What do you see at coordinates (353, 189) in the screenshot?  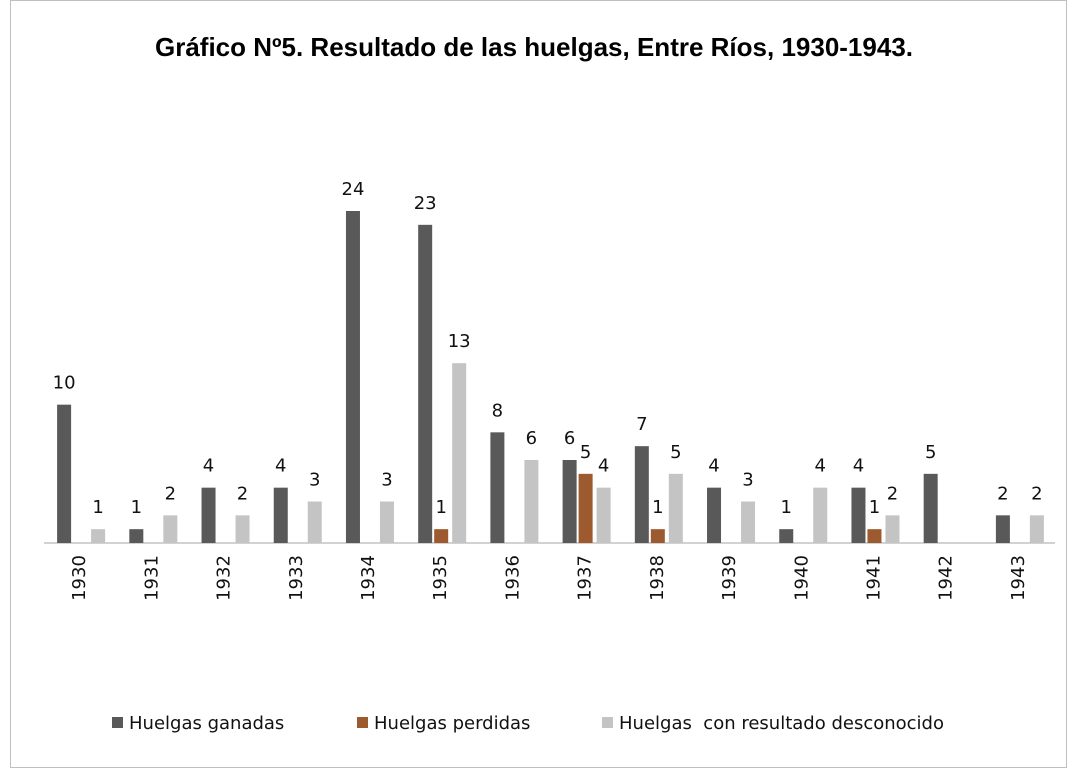 I see `data-label: 24` at bounding box center [353, 189].